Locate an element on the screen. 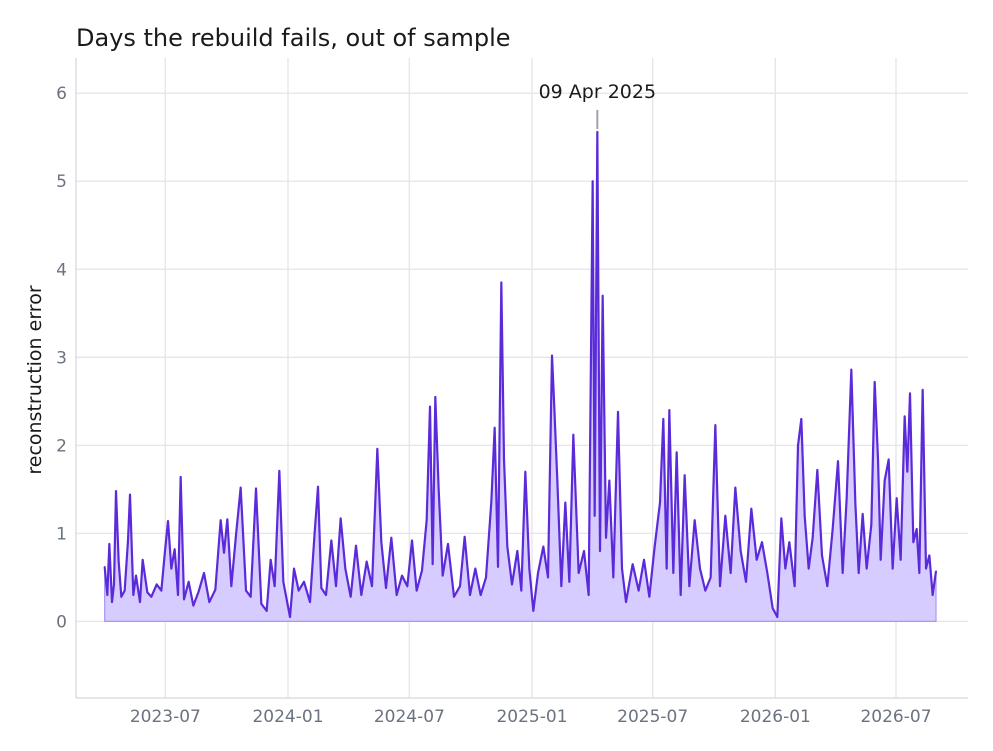 Image resolution: width=993 pixels, height=751 pixels. annotation-label: 09 Apr 2025 is located at coordinates (597, 92).